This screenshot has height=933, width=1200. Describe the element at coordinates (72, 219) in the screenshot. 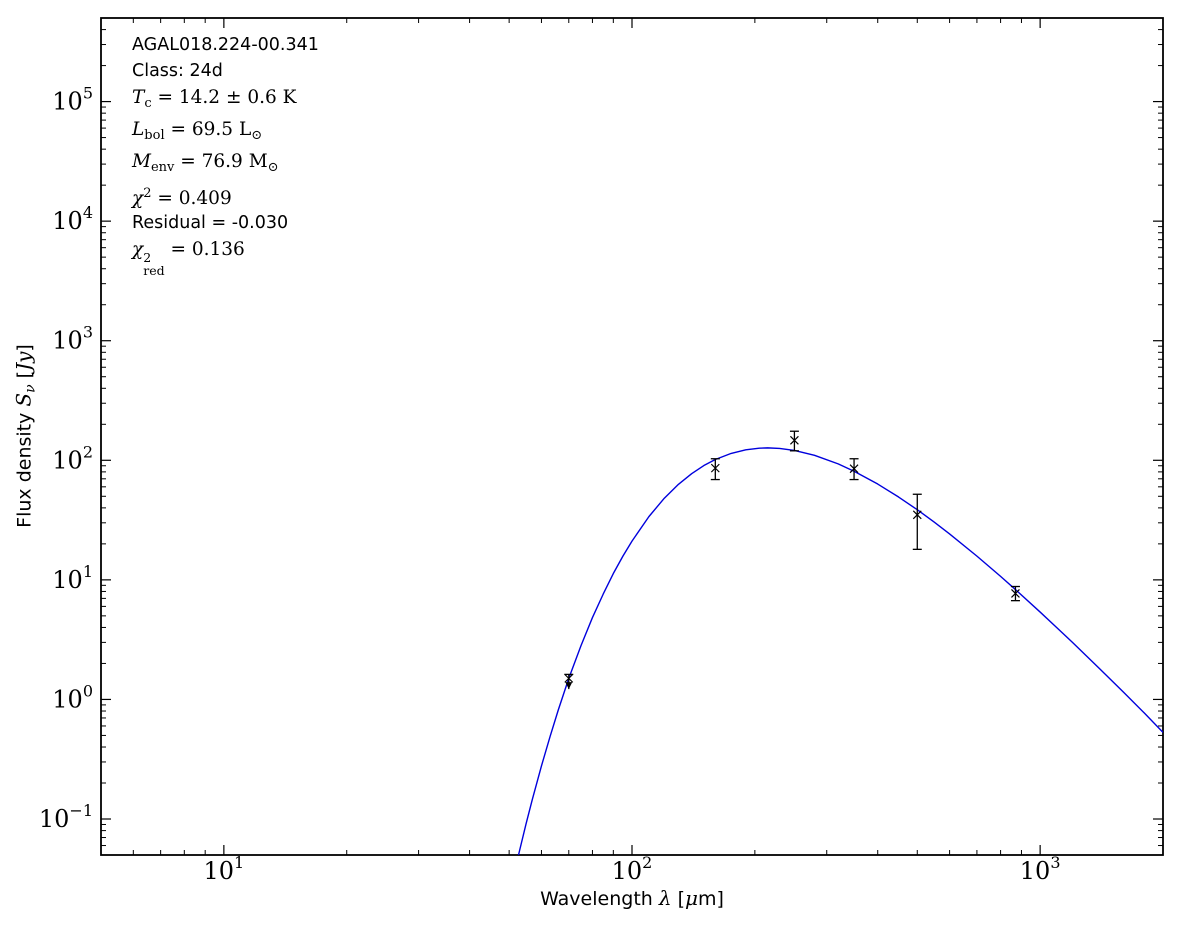

I see `tick-label: 10⁴` at that location.